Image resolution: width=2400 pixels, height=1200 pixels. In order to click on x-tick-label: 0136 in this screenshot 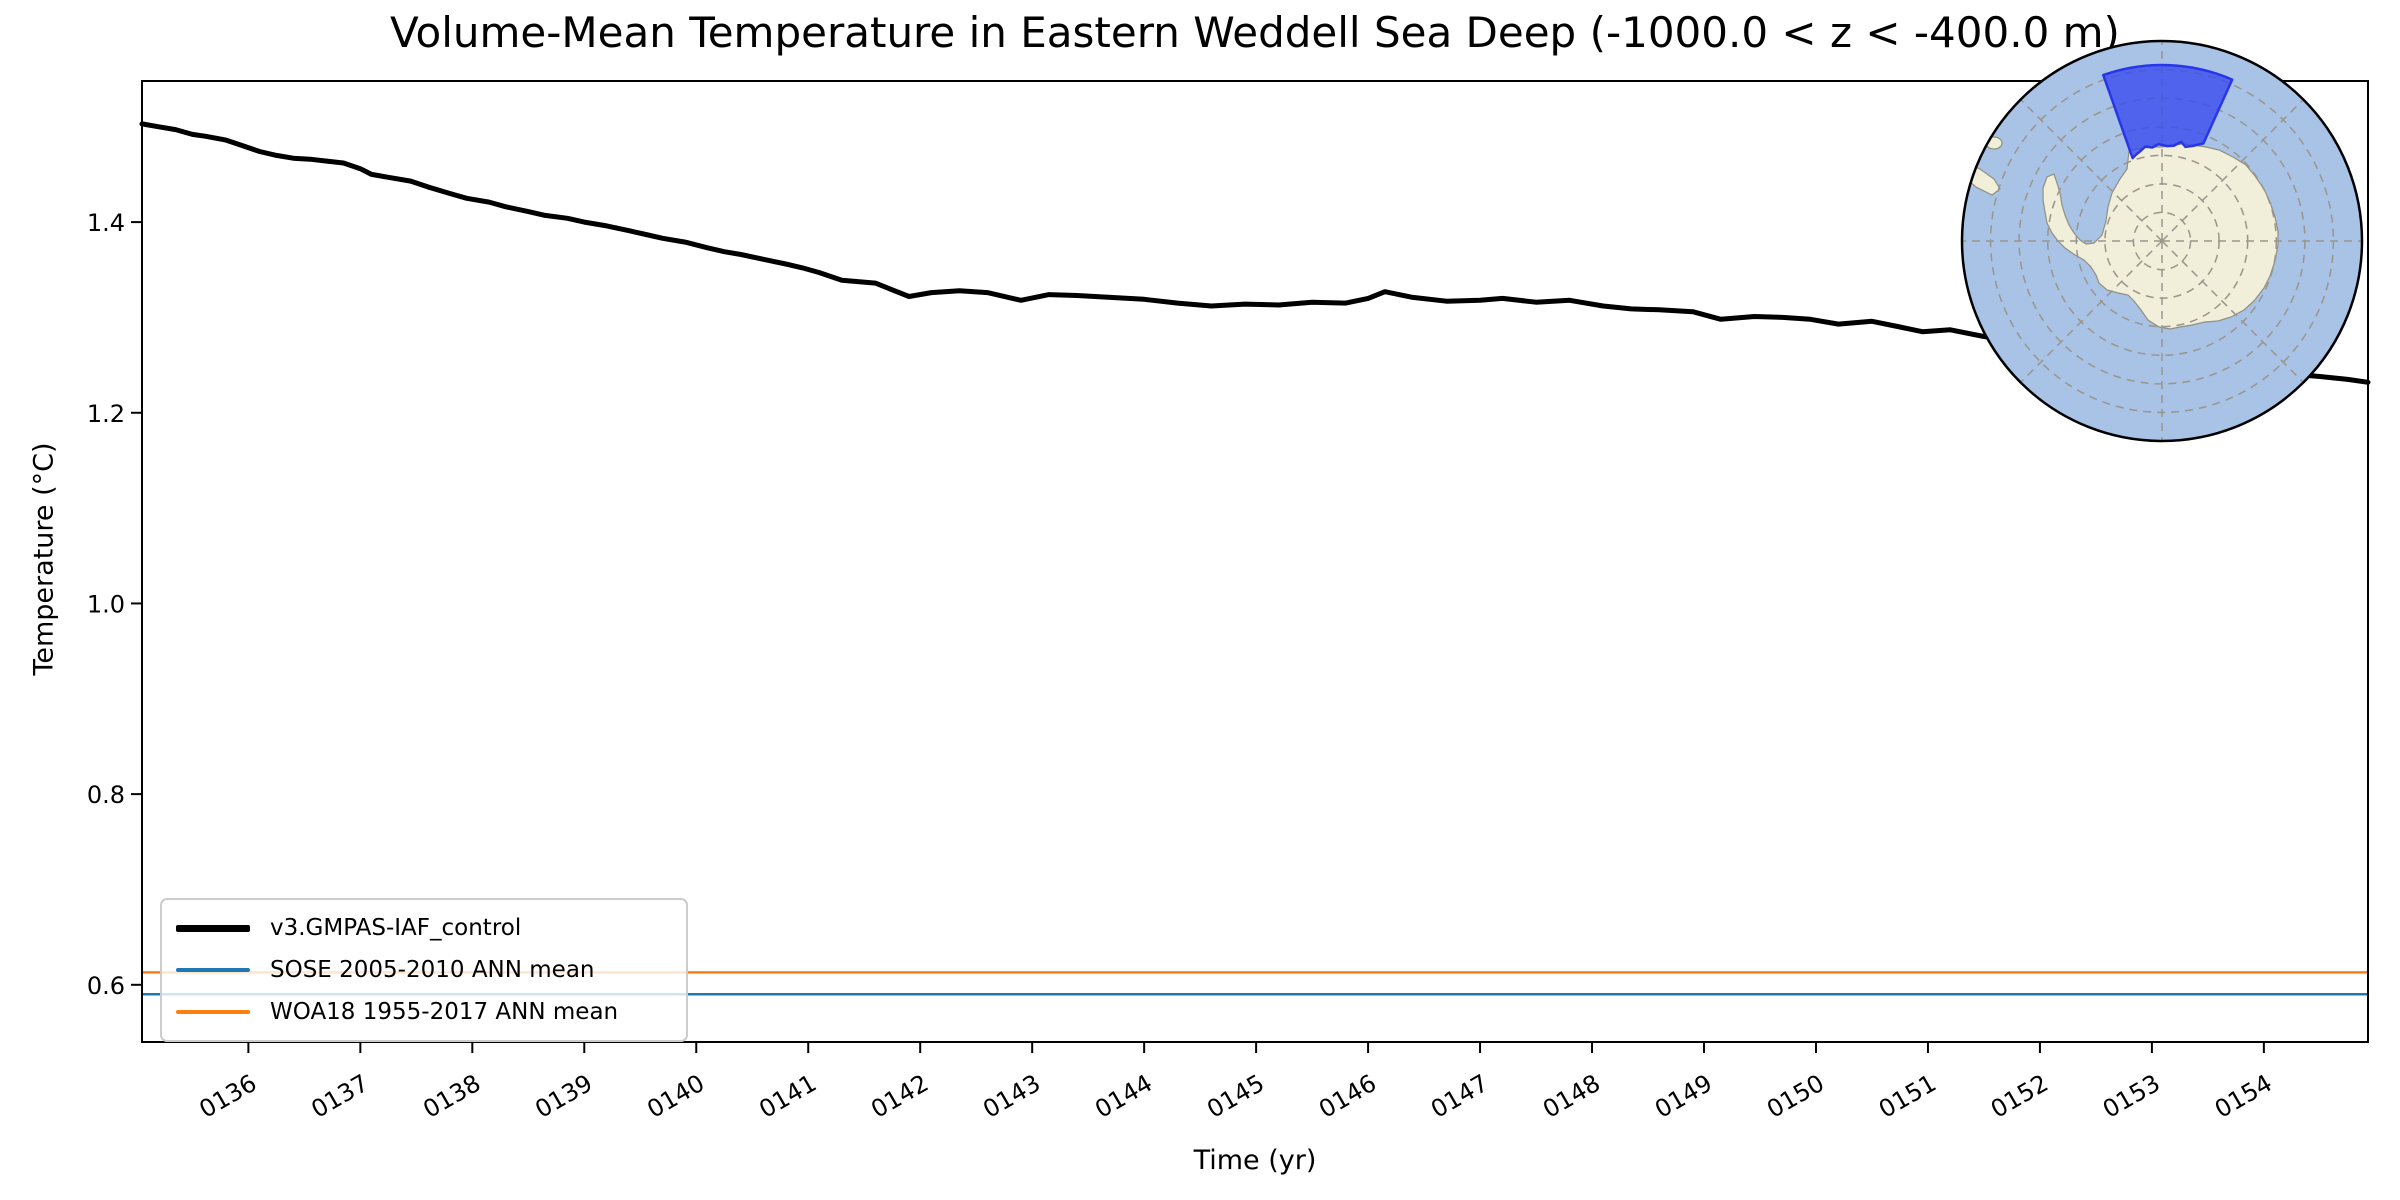, I will do `click(227, 1096)`.